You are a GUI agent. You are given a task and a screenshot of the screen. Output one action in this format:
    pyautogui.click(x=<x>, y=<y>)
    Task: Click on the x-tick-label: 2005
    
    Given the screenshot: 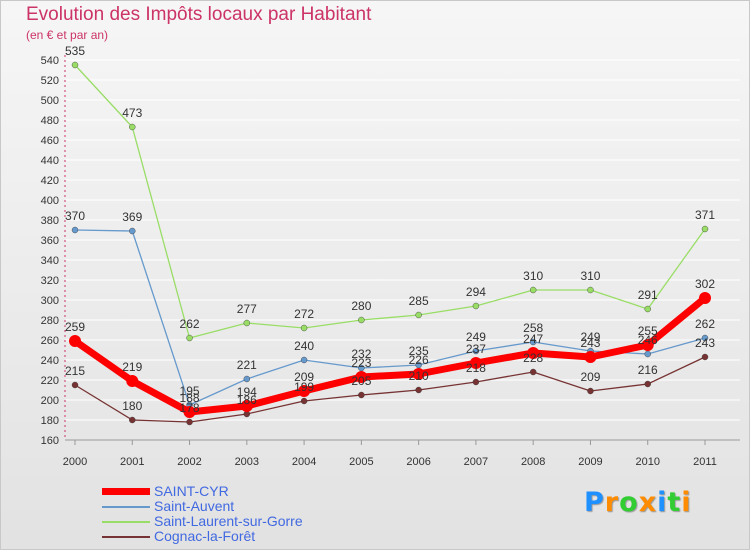 What is the action you would take?
    pyautogui.click(x=361, y=462)
    